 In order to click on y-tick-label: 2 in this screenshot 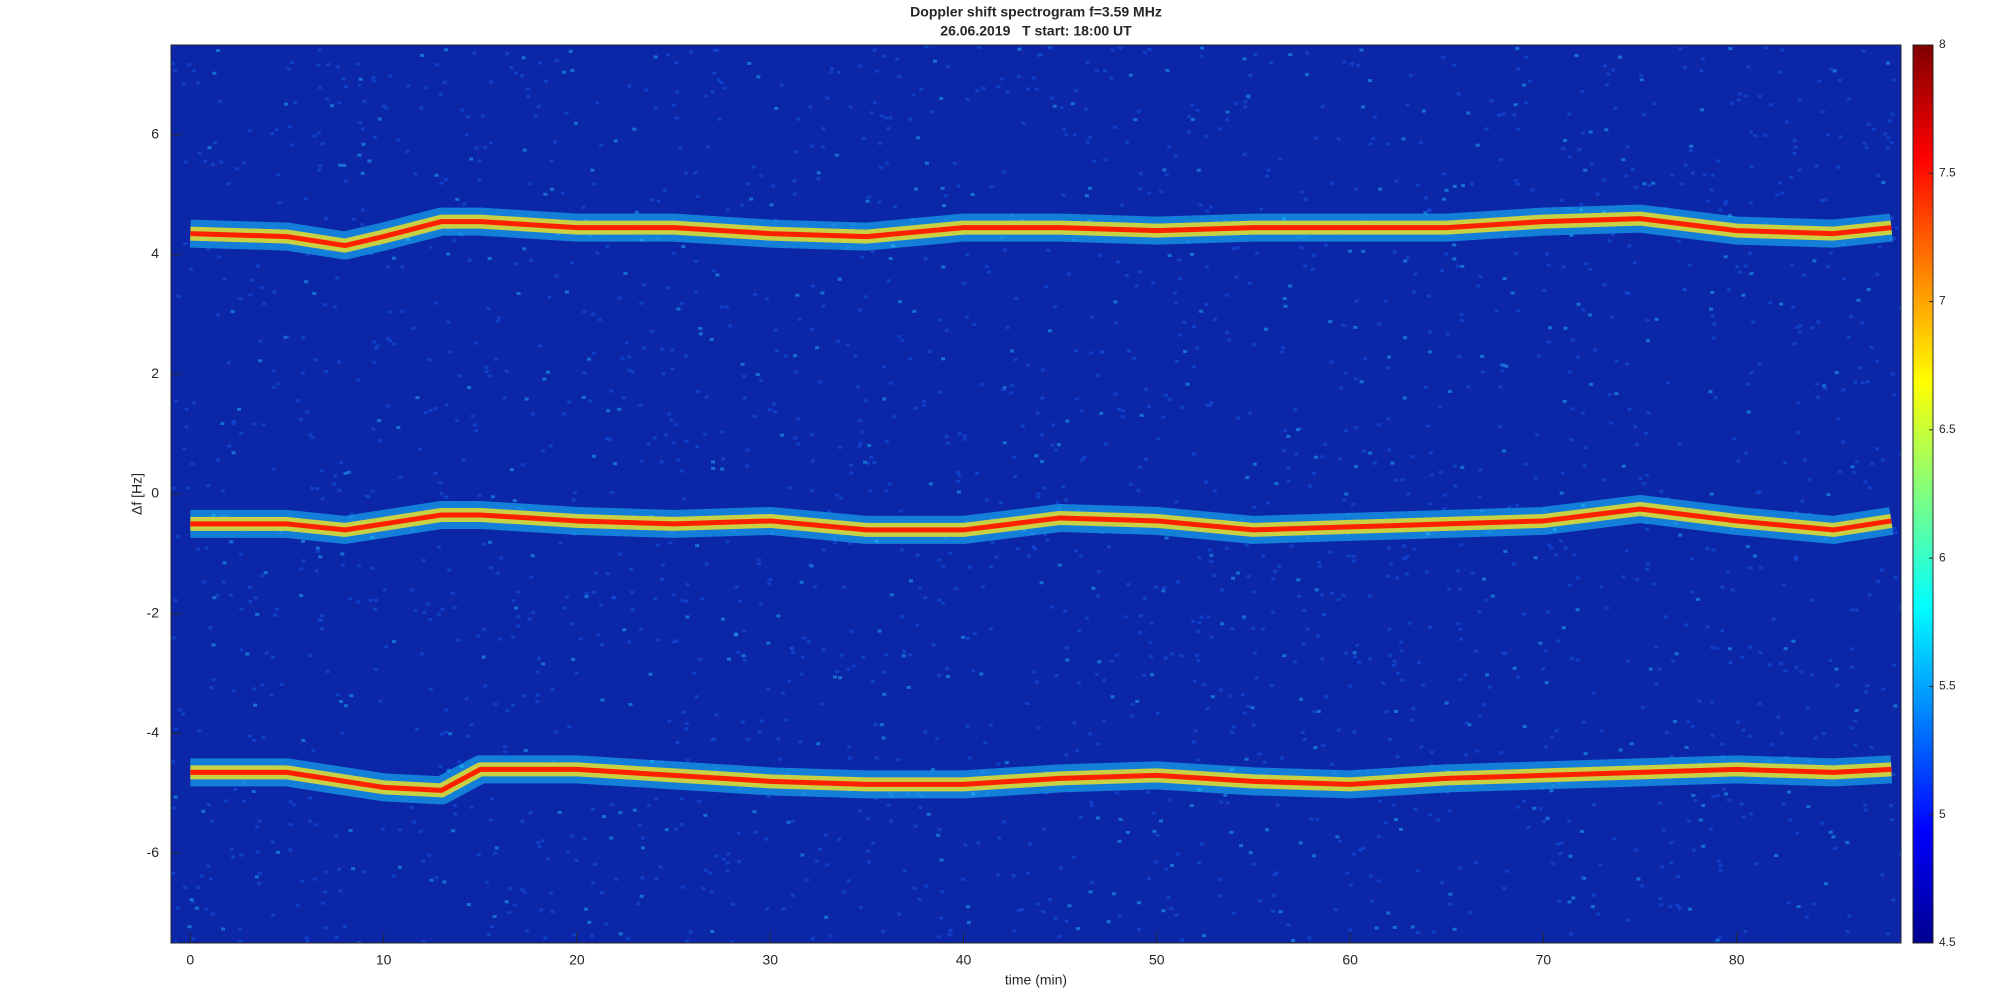, I will do `click(155, 373)`.